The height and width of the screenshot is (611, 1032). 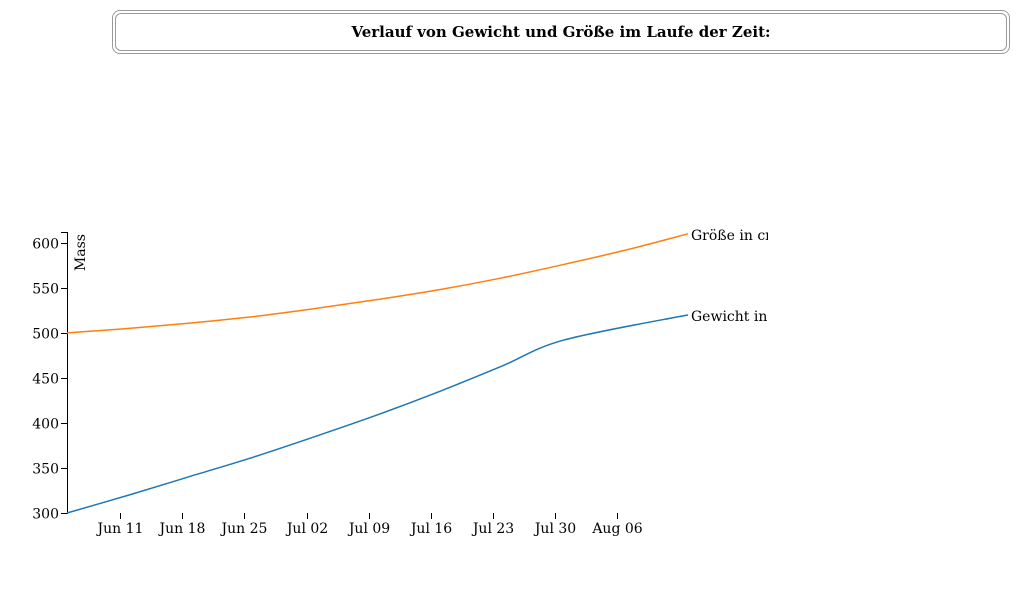 What do you see at coordinates (430, 529) in the screenshot?
I see `x-tick-label: Jul 16` at bounding box center [430, 529].